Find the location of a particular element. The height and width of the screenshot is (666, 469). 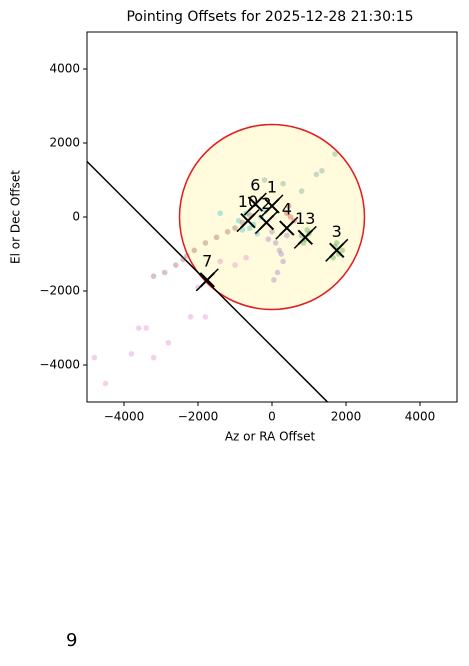

marker-label: 6 is located at coordinates (255, 185).